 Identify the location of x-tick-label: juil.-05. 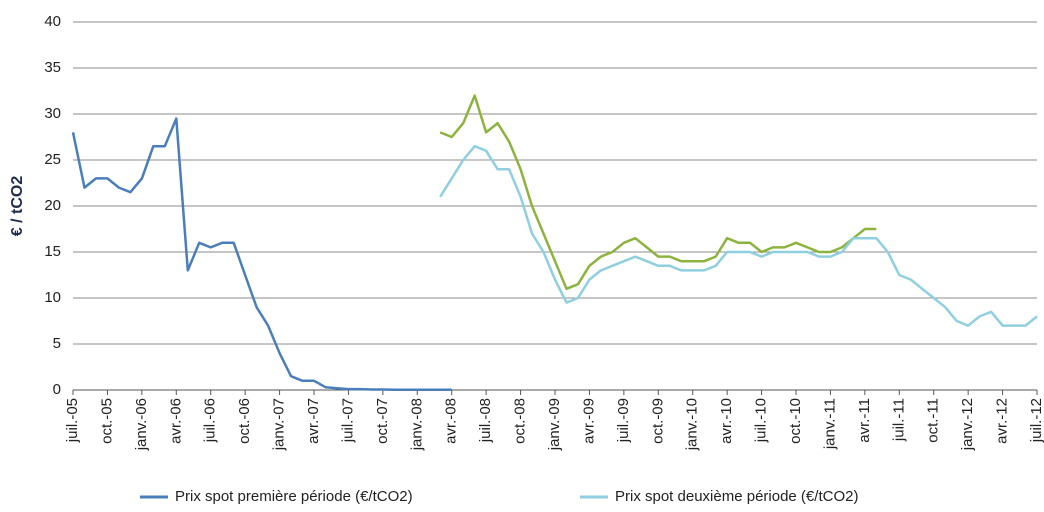
(72, 420).